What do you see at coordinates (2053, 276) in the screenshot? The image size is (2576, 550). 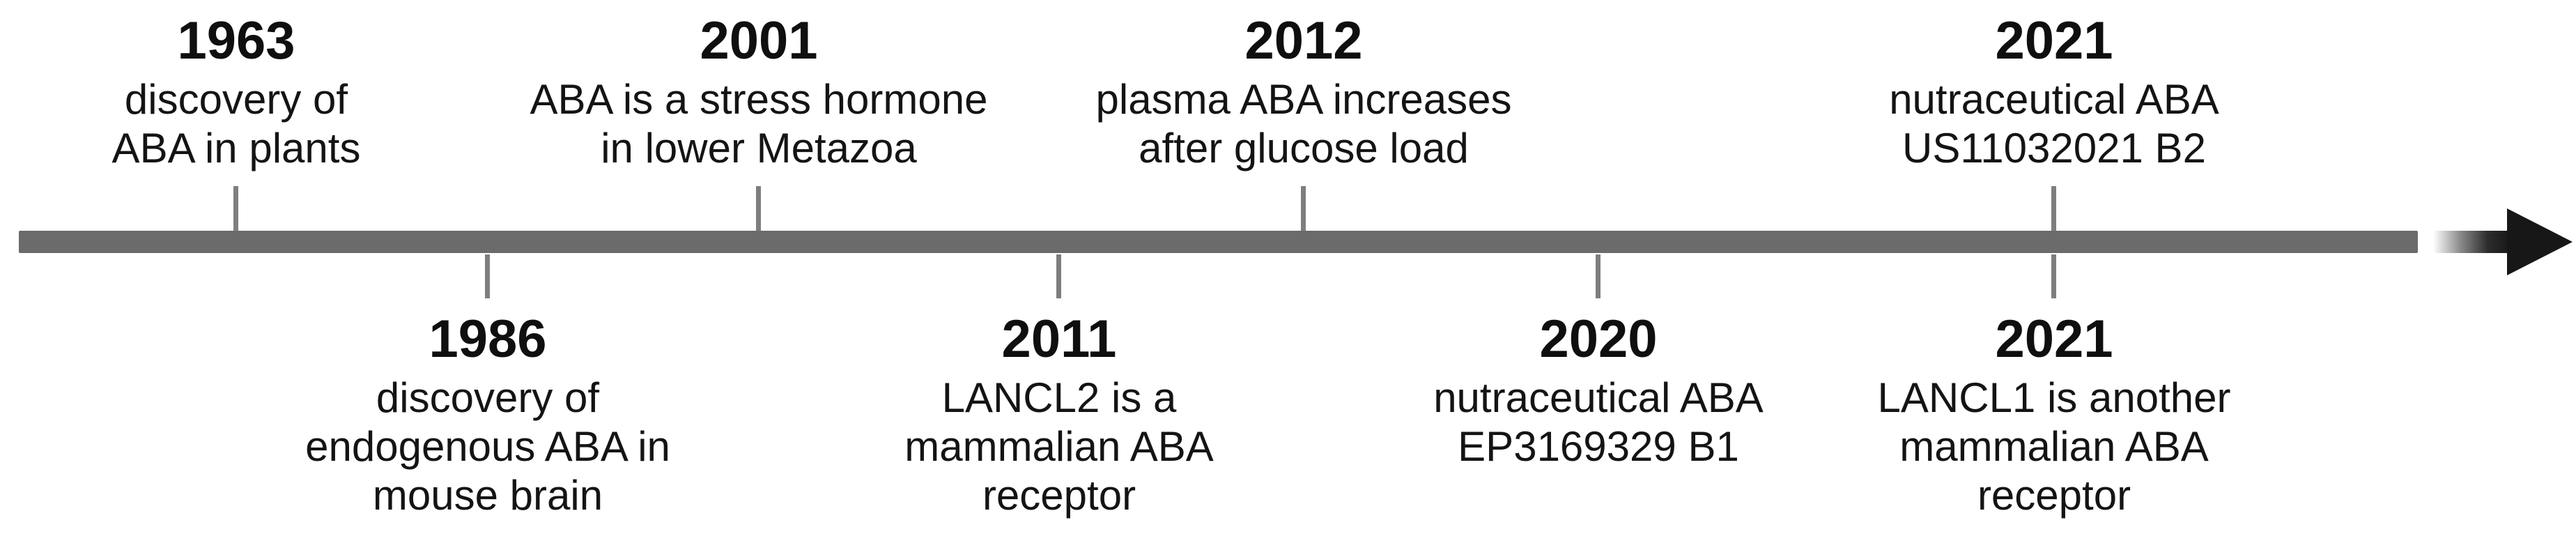 I see `tick-2021-below` at bounding box center [2053, 276].